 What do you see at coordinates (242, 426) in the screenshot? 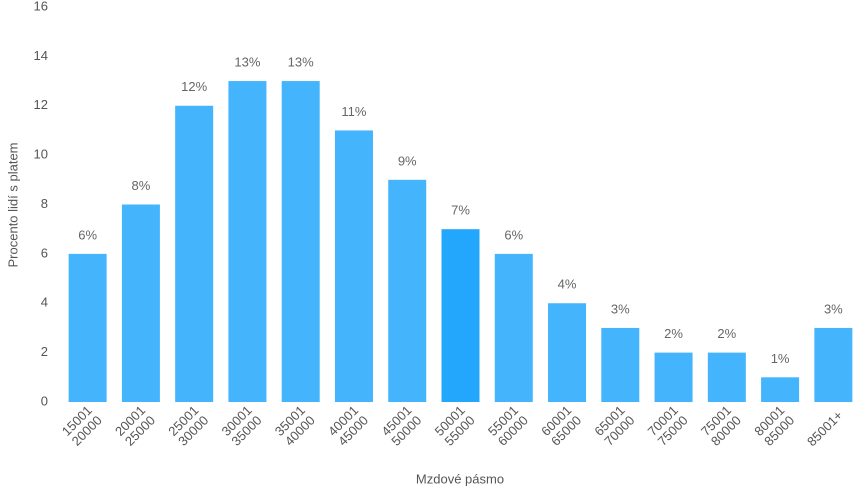
I see `x-tick-label: 3000135000` at bounding box center [242, 426].